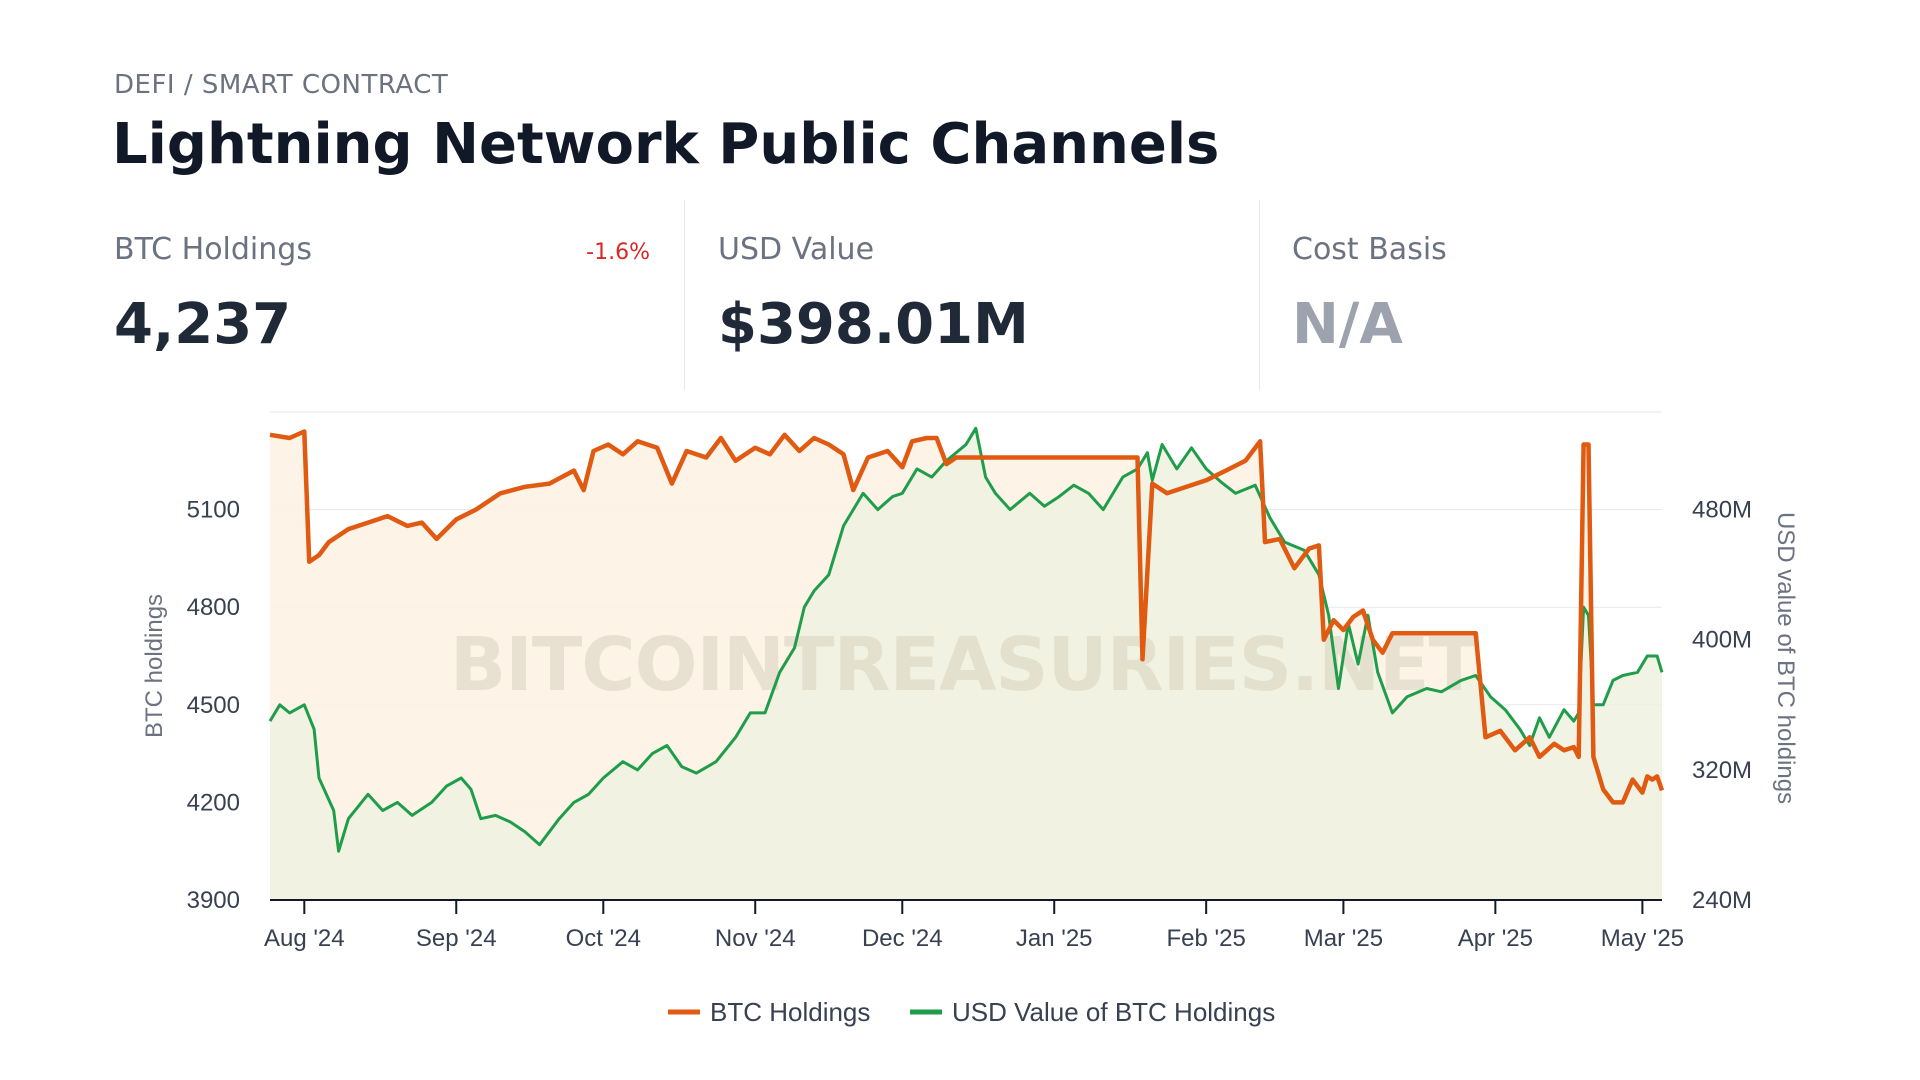 The image size is (1920, 1080). What do you see at coordinates (1206, 938) in the screenshot?
I see `x-tick-label: Feb '25` at bounding box center [1206, 938].